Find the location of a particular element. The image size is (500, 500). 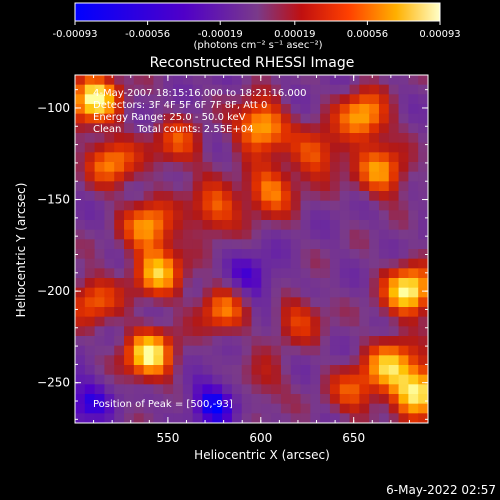

x-axis-label: Heliocentric X (arcsec) is located at coordinates (262, 455).